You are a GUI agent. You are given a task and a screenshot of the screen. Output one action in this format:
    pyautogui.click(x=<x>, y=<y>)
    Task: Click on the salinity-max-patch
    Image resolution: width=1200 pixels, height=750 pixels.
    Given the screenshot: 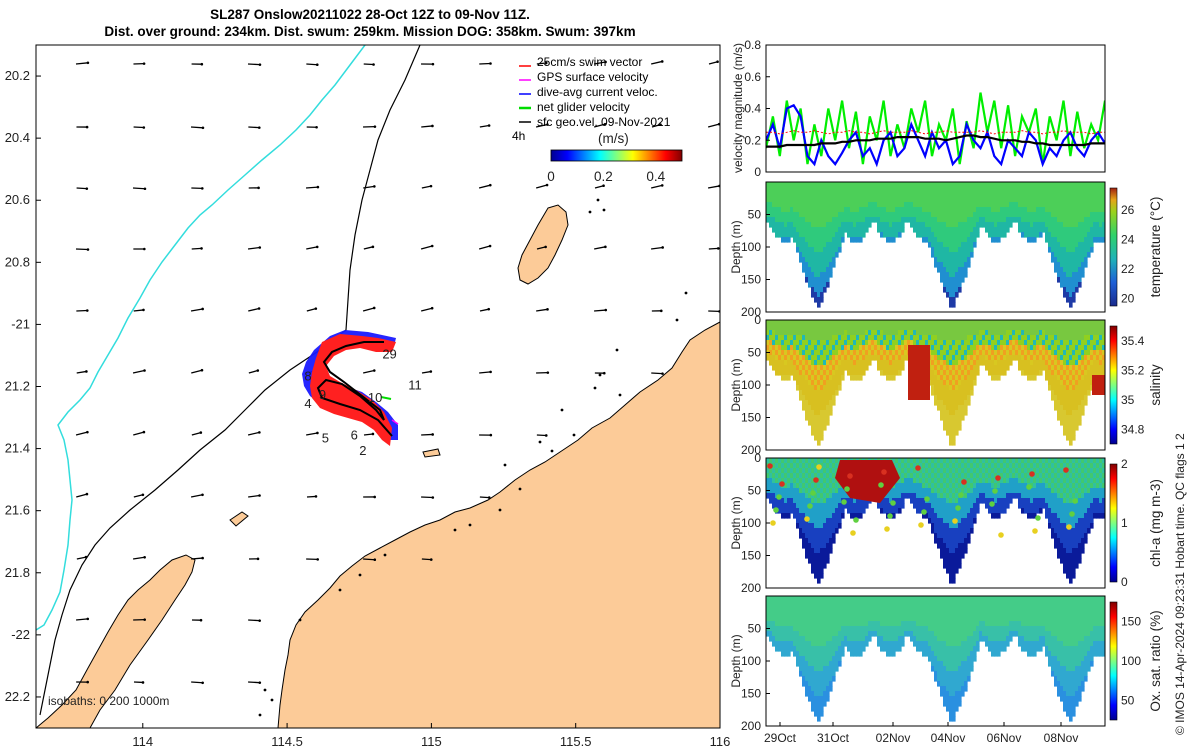 What is the action you would take?
    pyautogui.click(x=919, y=372)
    